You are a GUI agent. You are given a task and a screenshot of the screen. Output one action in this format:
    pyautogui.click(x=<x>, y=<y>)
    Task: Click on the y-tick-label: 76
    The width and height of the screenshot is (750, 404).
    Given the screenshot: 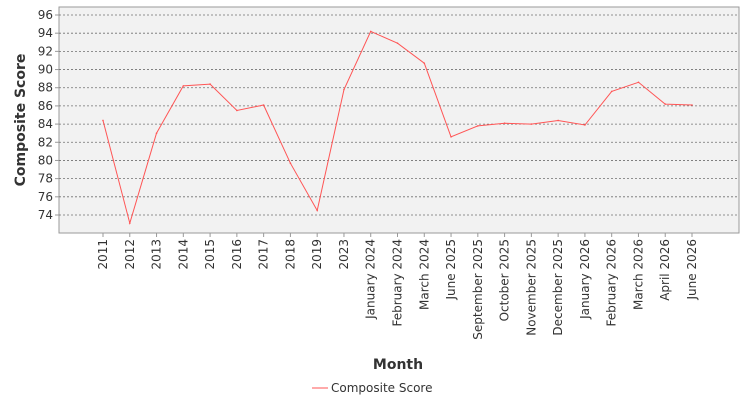 What is the action you would take?
    pyautogui.click(x=45, y=197)
    